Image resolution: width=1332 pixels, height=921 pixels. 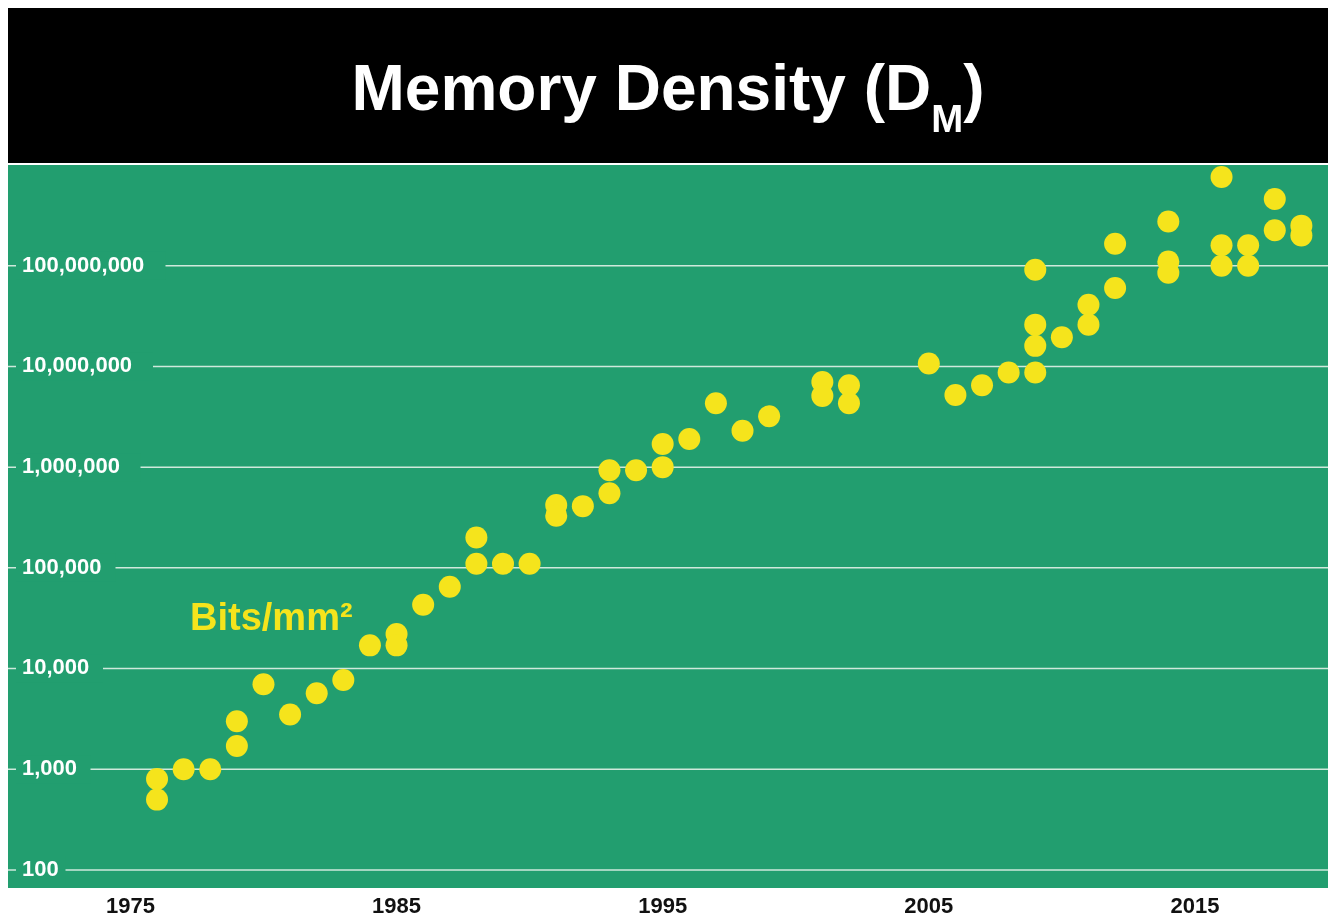 I want to click on y-tick-label: 10,000,000, so click(x=77, y=365).